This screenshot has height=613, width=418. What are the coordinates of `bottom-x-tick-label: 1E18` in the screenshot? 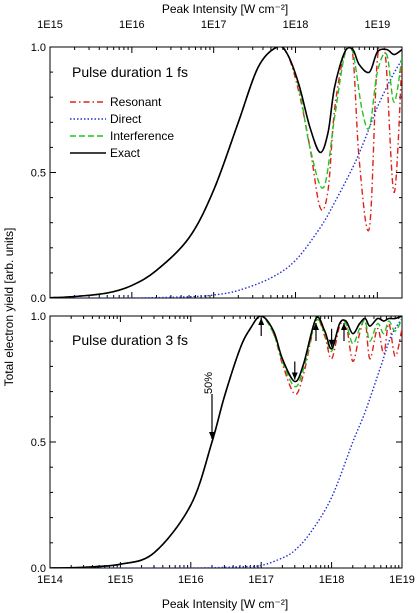 It's located at (332, 580).